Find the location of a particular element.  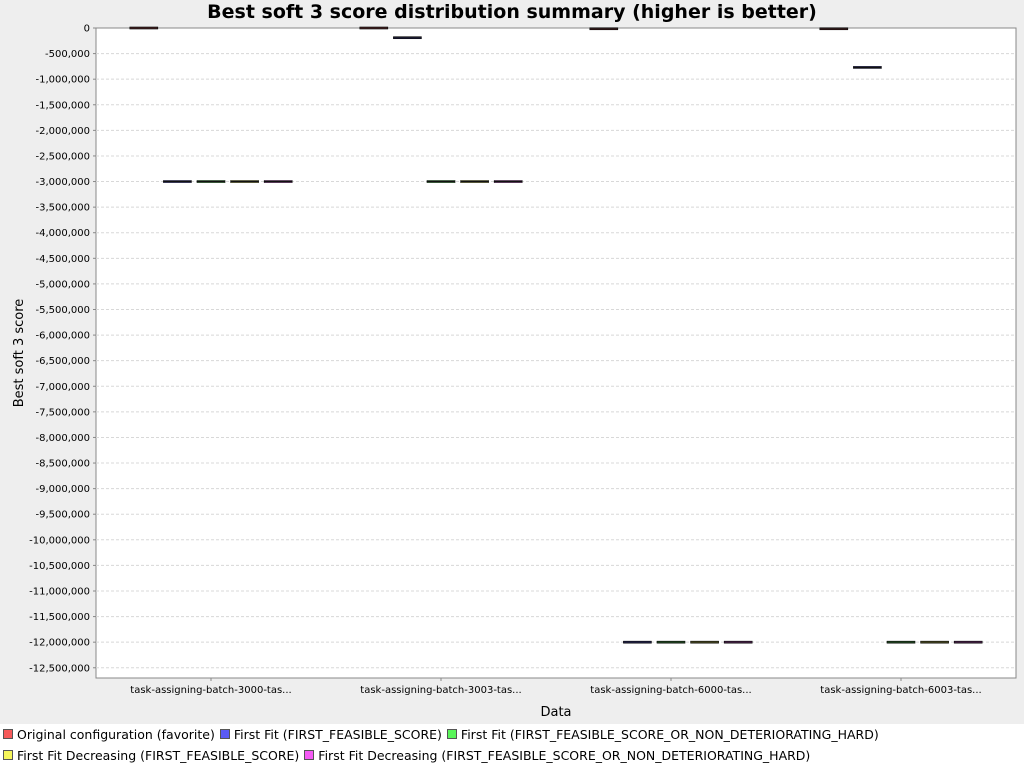

y-tick-label: -10,000,000 is located at coordinates (59, 540).